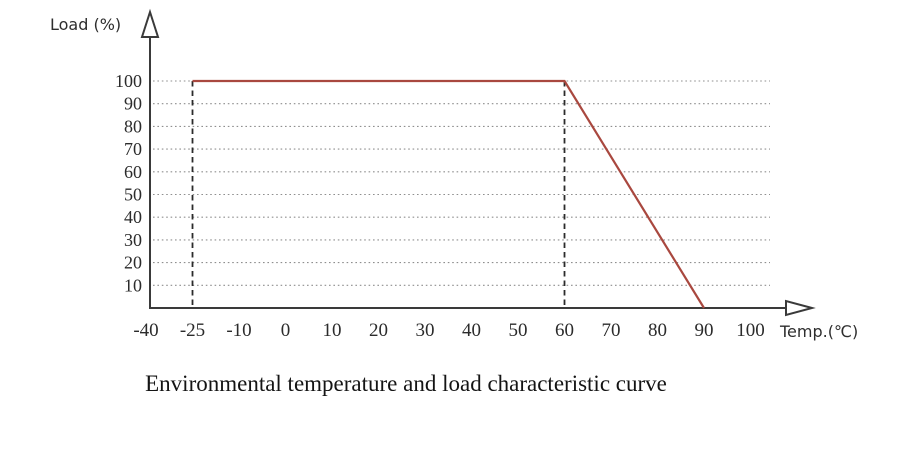  What do you see at coordinates (425, 330) in the screenshot?
I see `x-tick-30: 30` at bounding box center [425, 330].